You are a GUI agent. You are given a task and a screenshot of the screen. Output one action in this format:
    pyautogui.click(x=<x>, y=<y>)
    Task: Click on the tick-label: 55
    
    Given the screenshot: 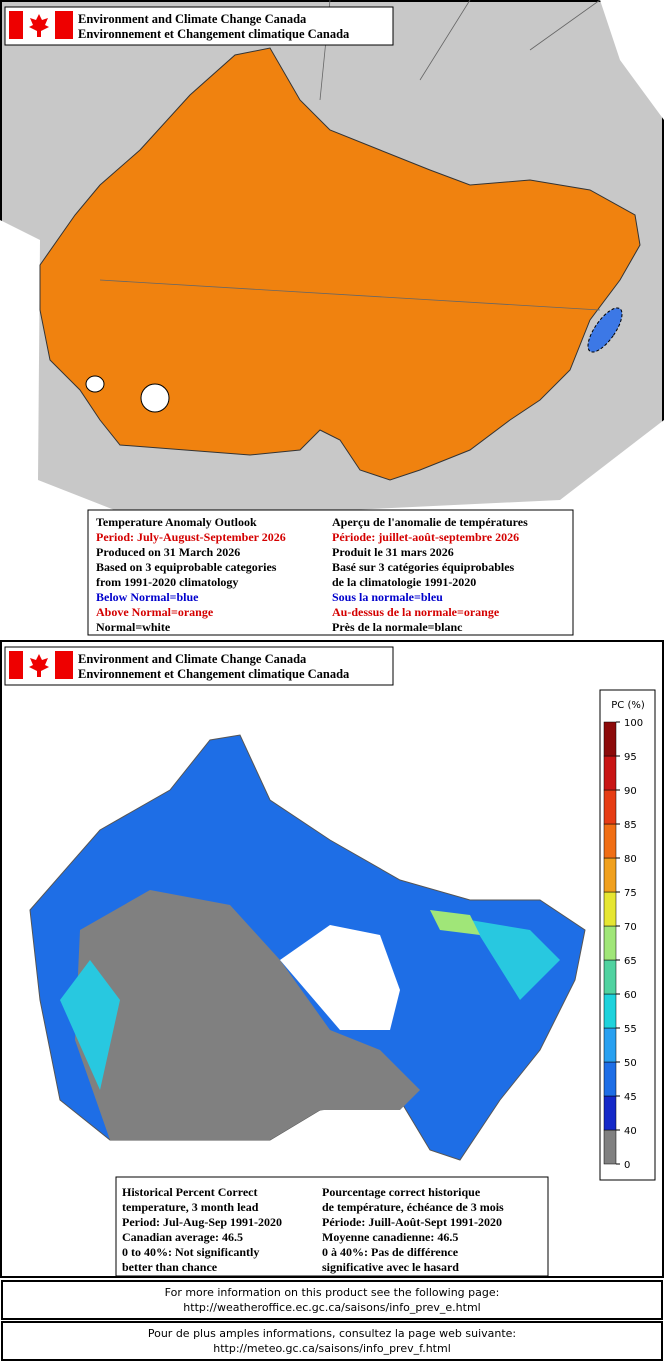 What is the action you would take?
    pyautogui.click(x=630, y=1029)
    